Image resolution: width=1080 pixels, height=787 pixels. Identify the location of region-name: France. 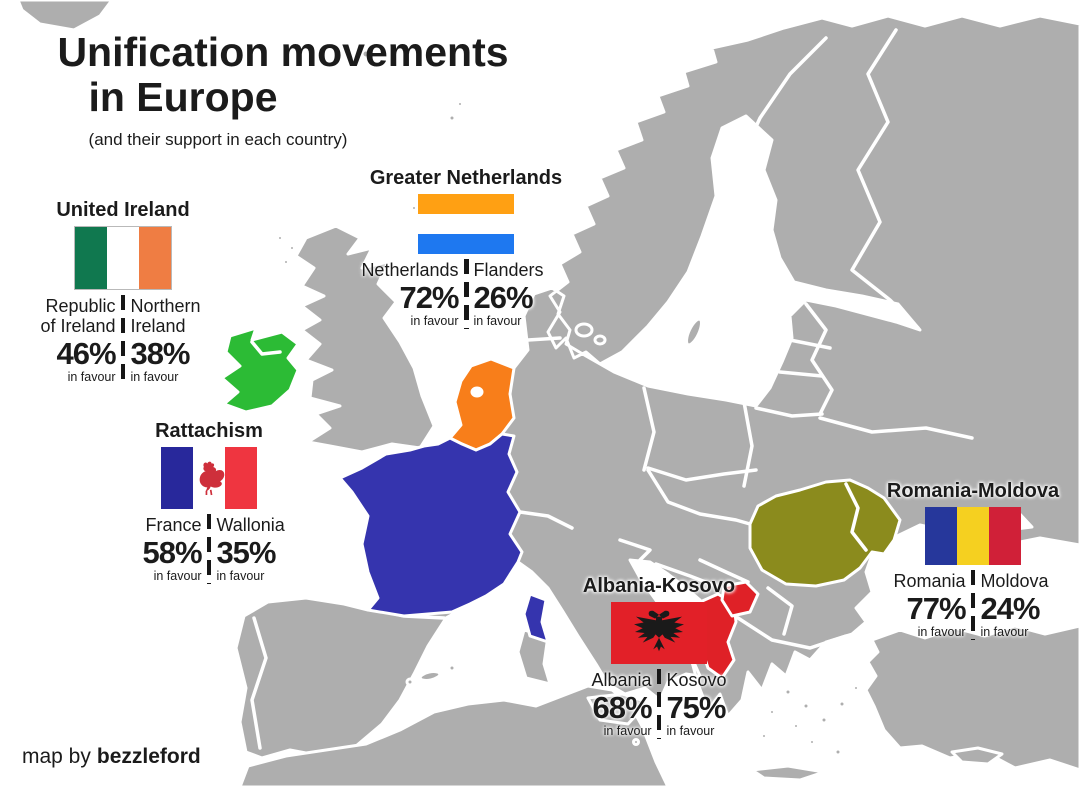
(173, 525).